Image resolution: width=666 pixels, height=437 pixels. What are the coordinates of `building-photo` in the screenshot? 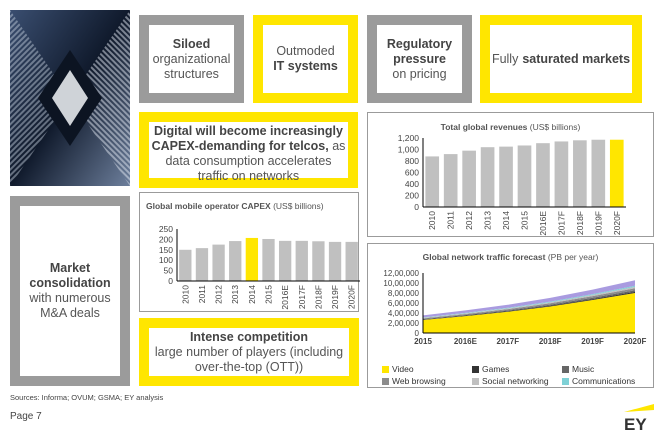 It's located at (70, 98).